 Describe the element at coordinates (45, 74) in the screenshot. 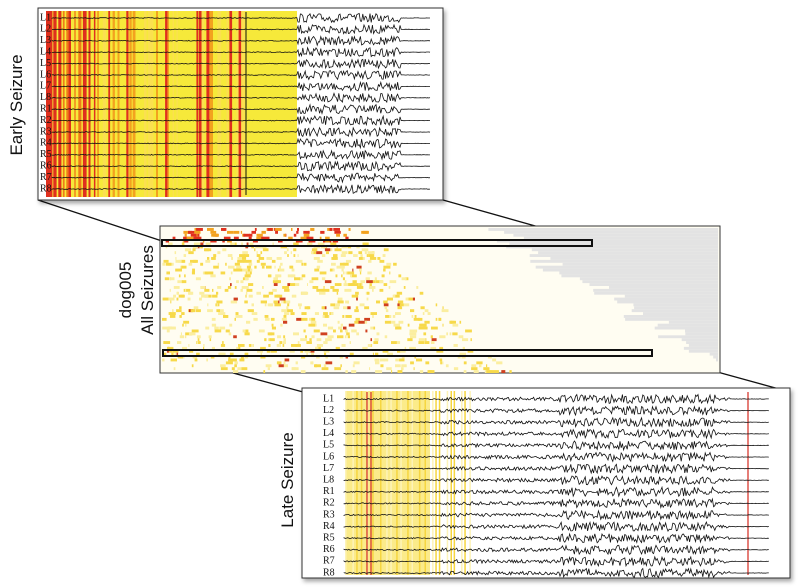

I see `channel-label: L6` at that location.